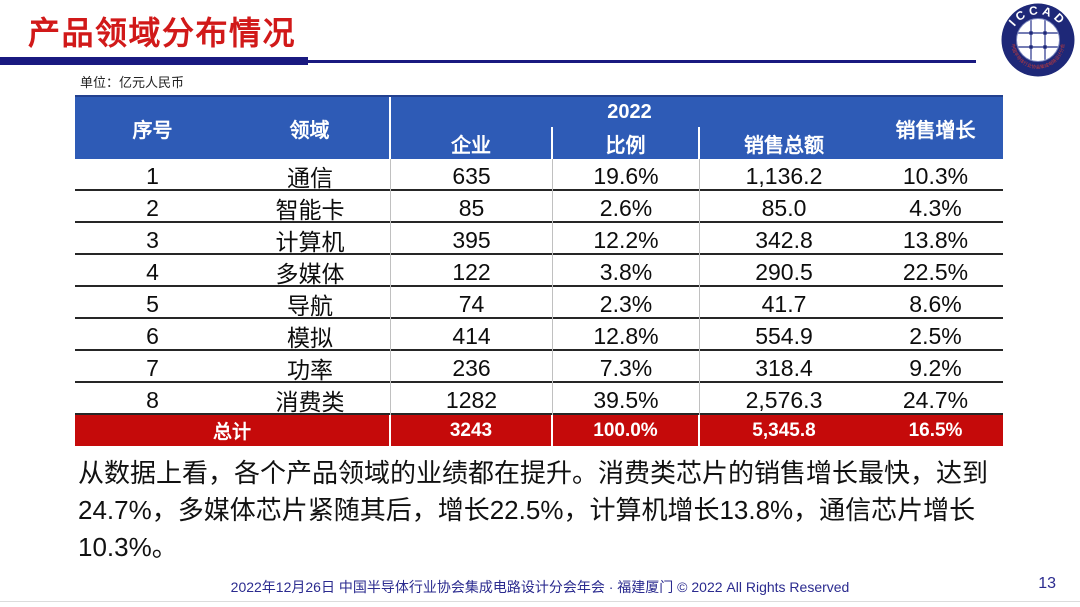 This screenshot has height=607, width=1080. I want to click on table-row: 7 功率 236 7.3% 318.4 9.2%, so click(539, 368).